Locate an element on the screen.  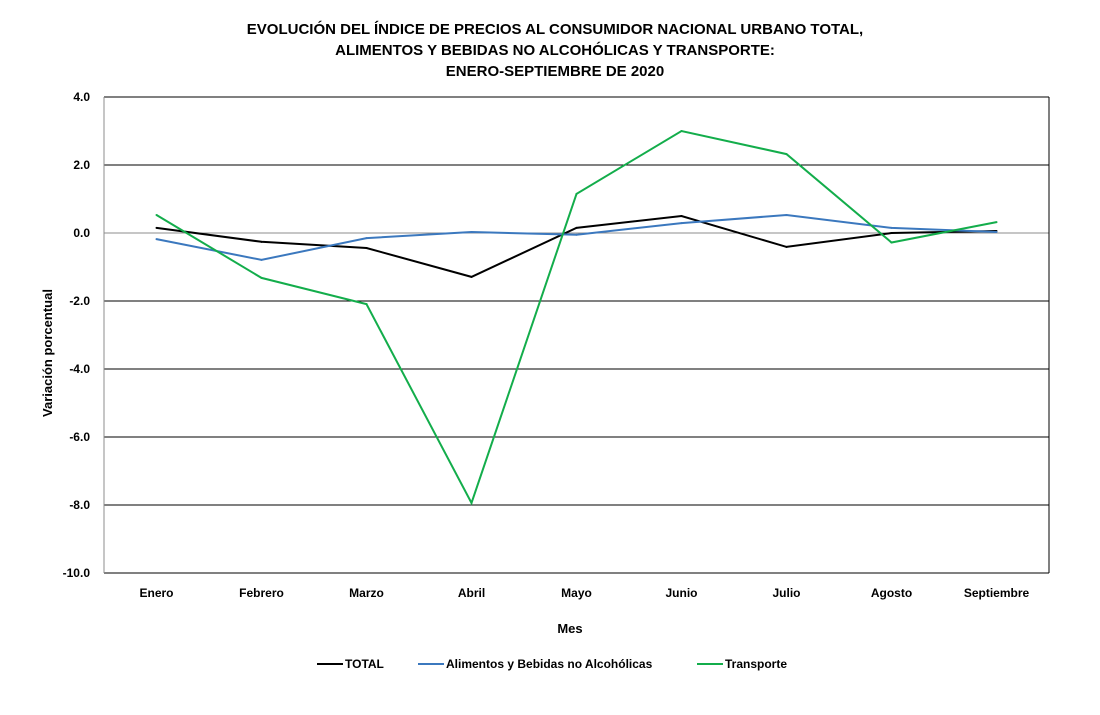
x-axis-label: Mes is located at coordinates (569, 628).